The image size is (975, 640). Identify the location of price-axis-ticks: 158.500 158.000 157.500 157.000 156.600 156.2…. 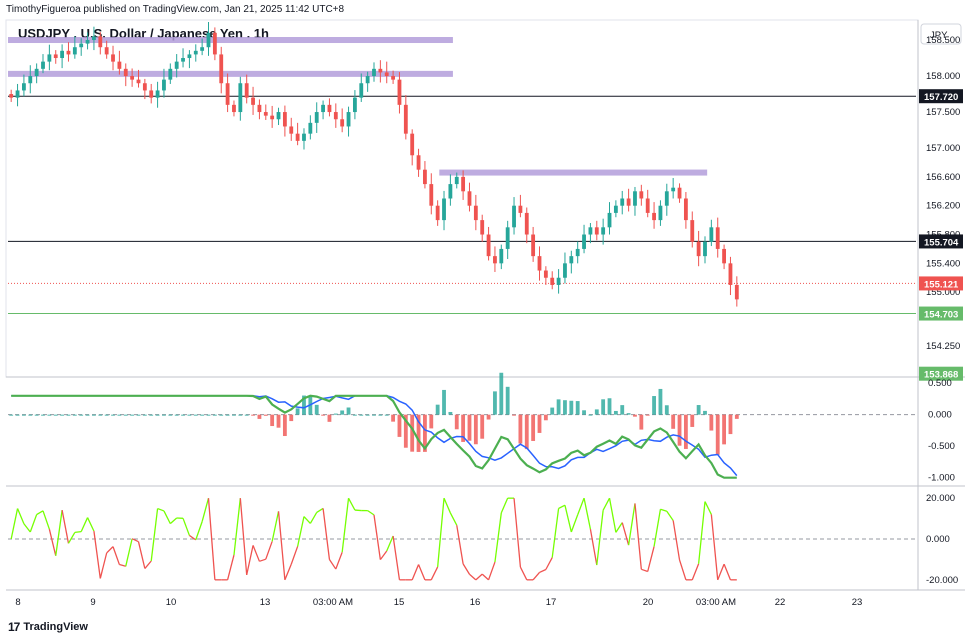
(943, 193).